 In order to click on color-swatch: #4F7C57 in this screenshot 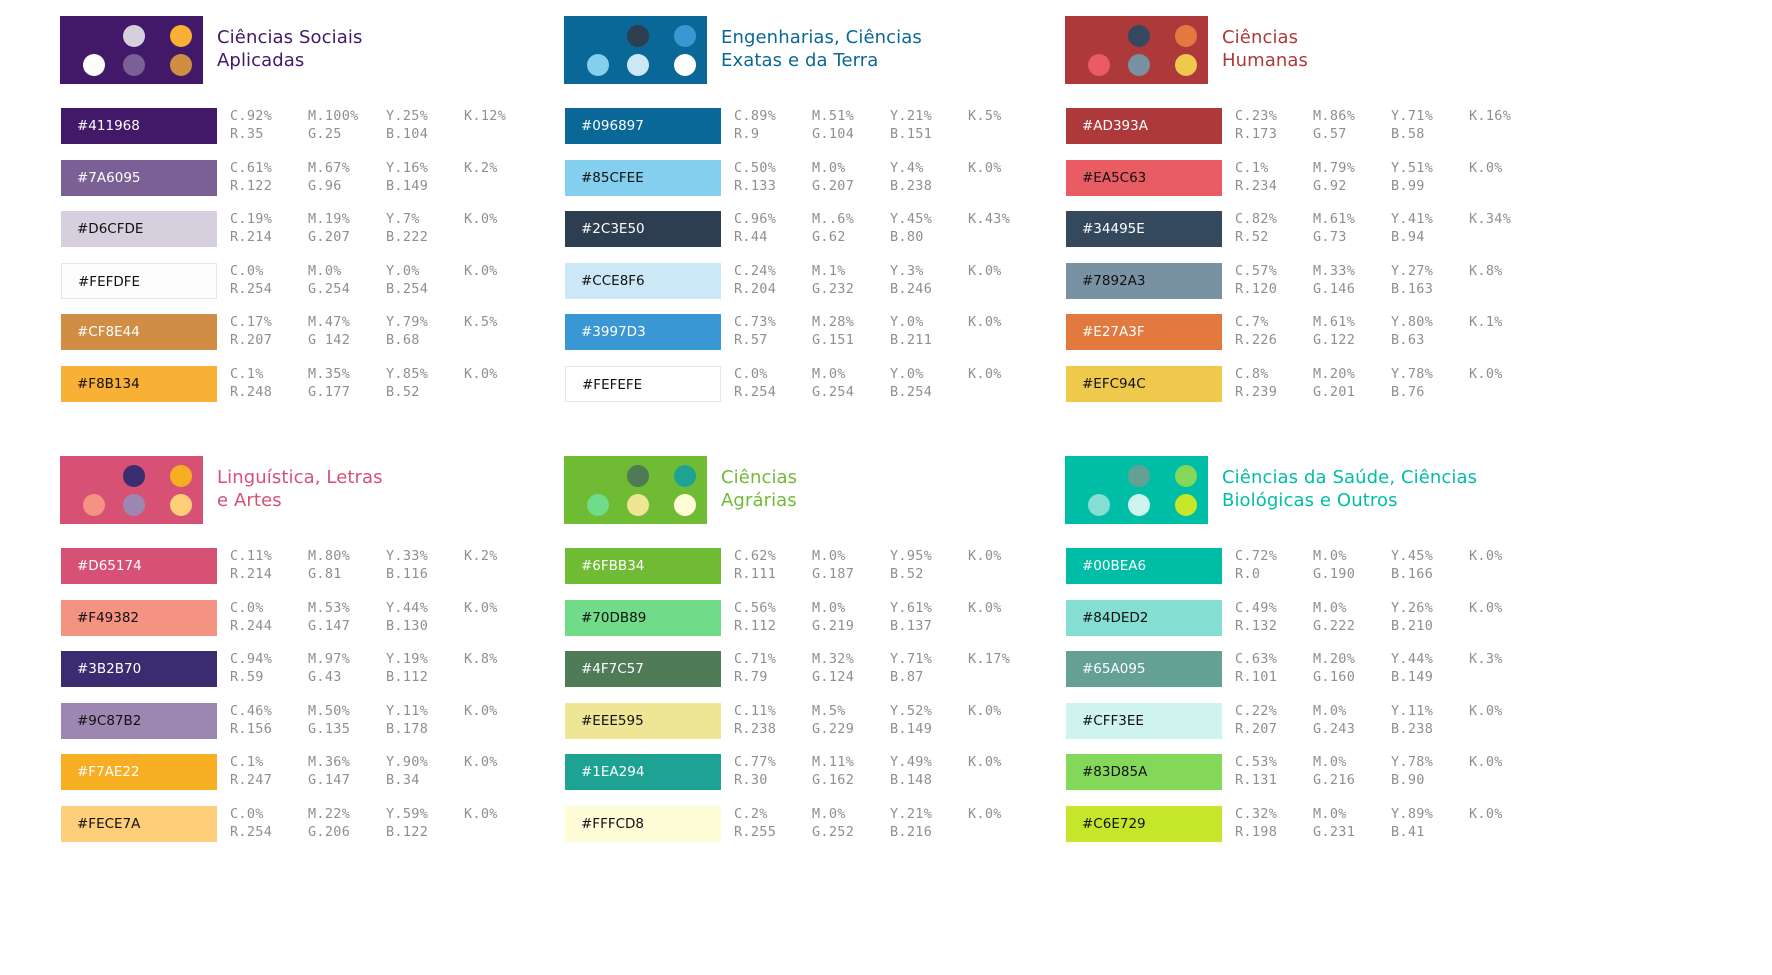, I will do `click(643, 669)`.